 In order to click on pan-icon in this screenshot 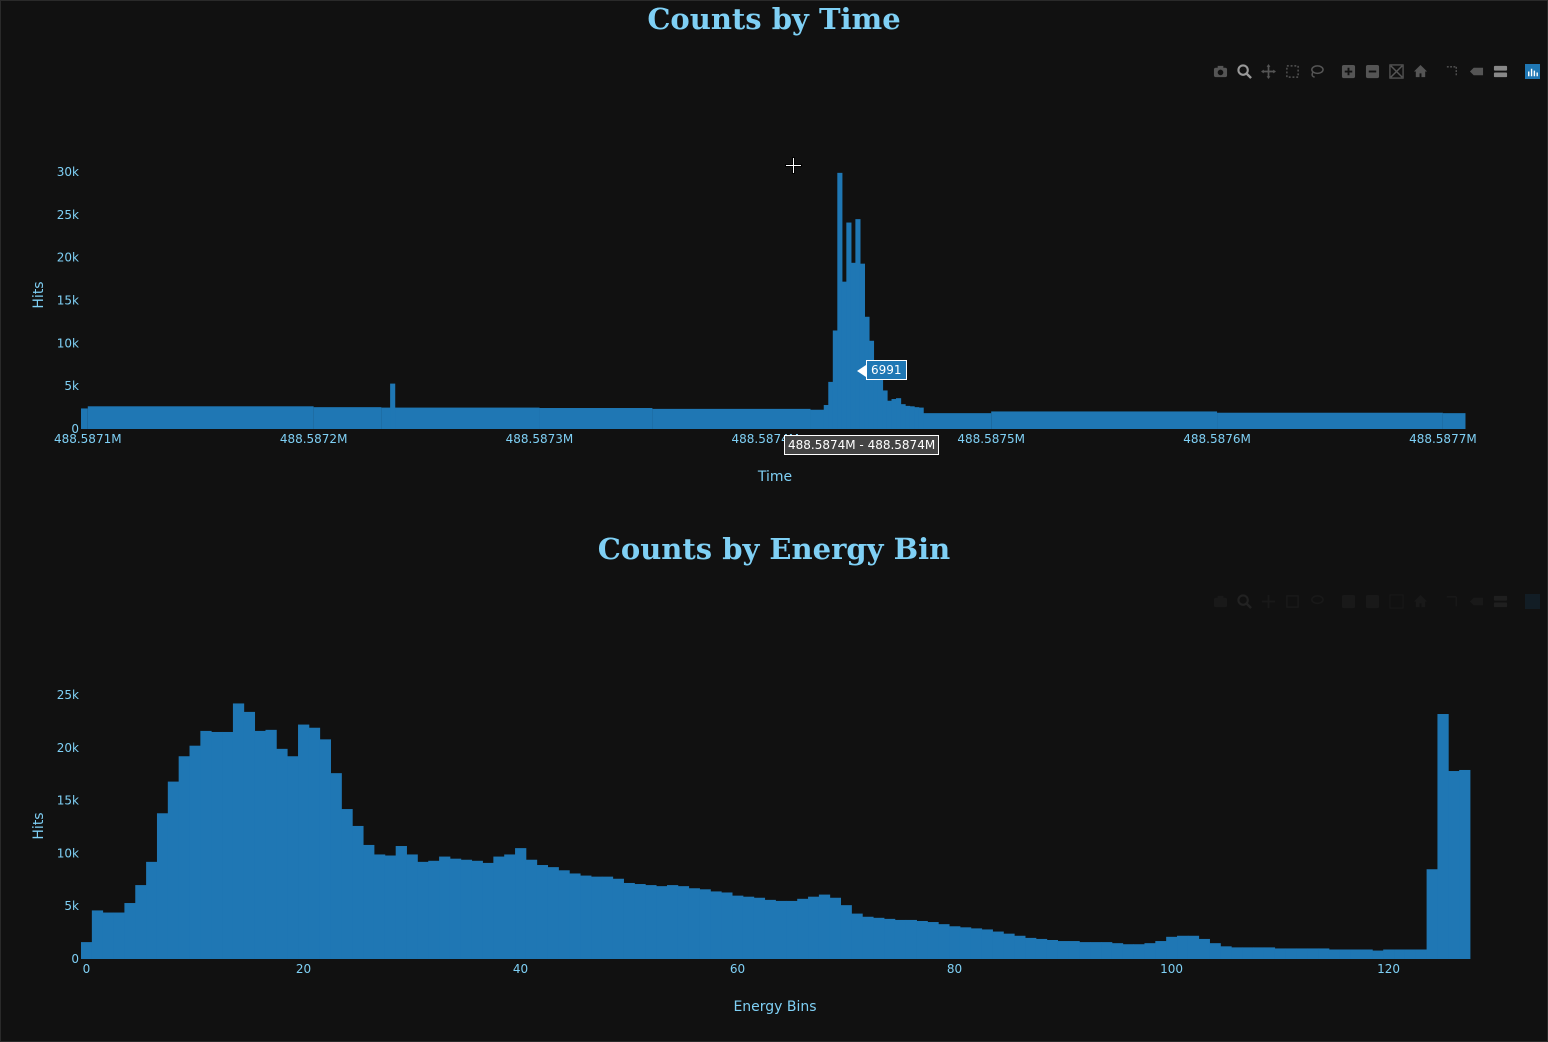, I will do `click(1268, 71)`.